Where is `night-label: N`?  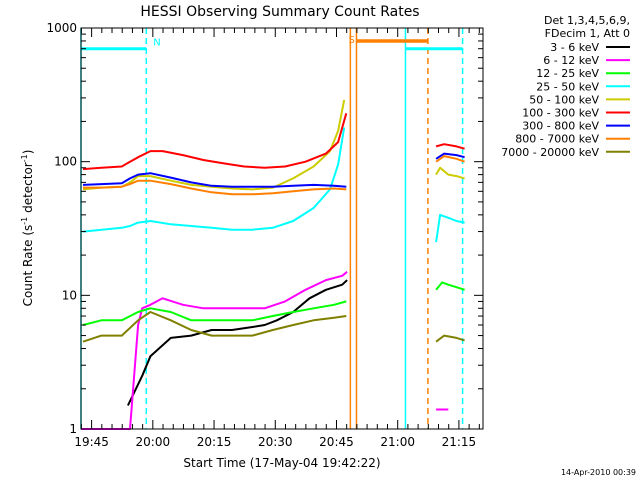
night-label: N is located at coordinates (156, 43).